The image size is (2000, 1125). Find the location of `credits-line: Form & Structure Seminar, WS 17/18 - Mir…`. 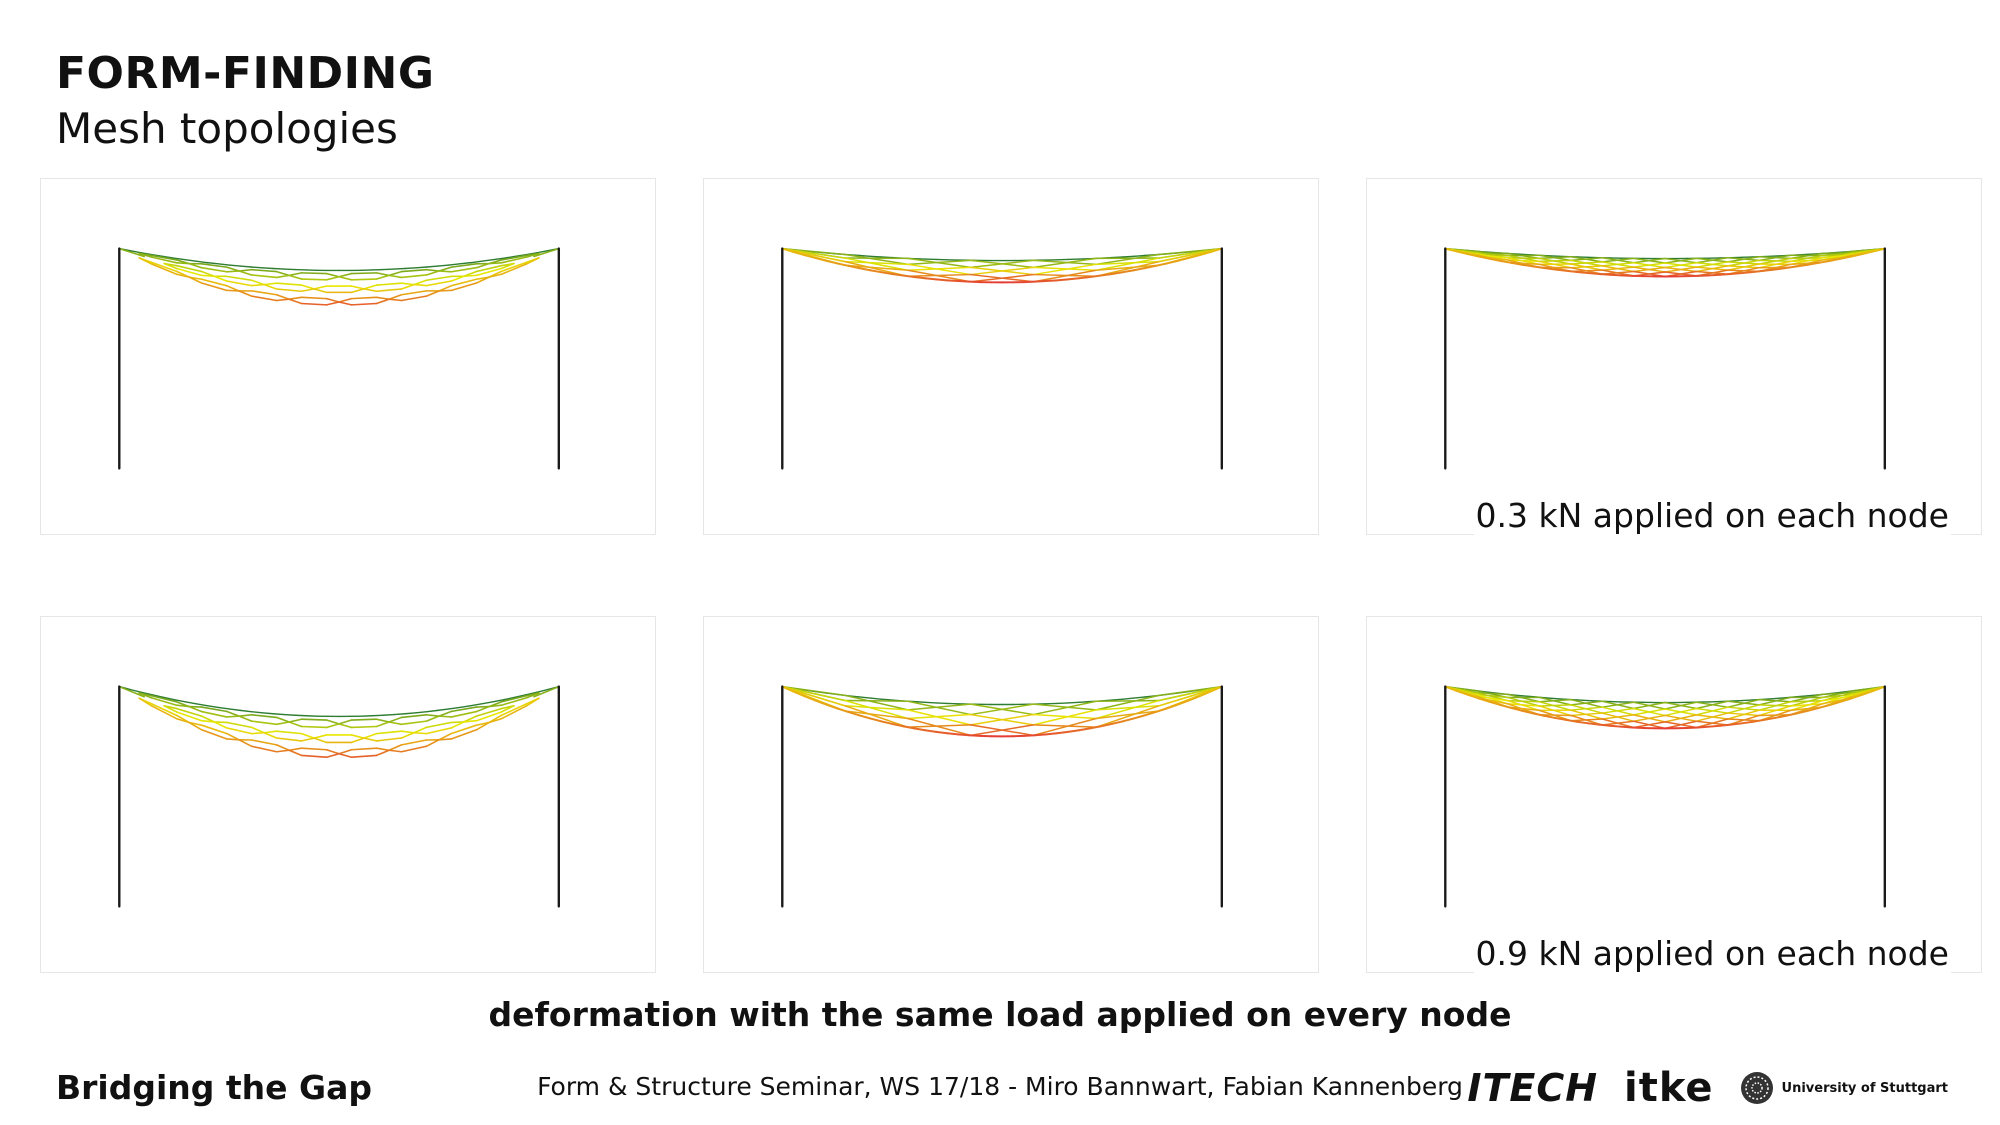

credits-line: Form & Structure Seminar, WS 17/18 - Mir… is located at coordinates (1000, 1086).